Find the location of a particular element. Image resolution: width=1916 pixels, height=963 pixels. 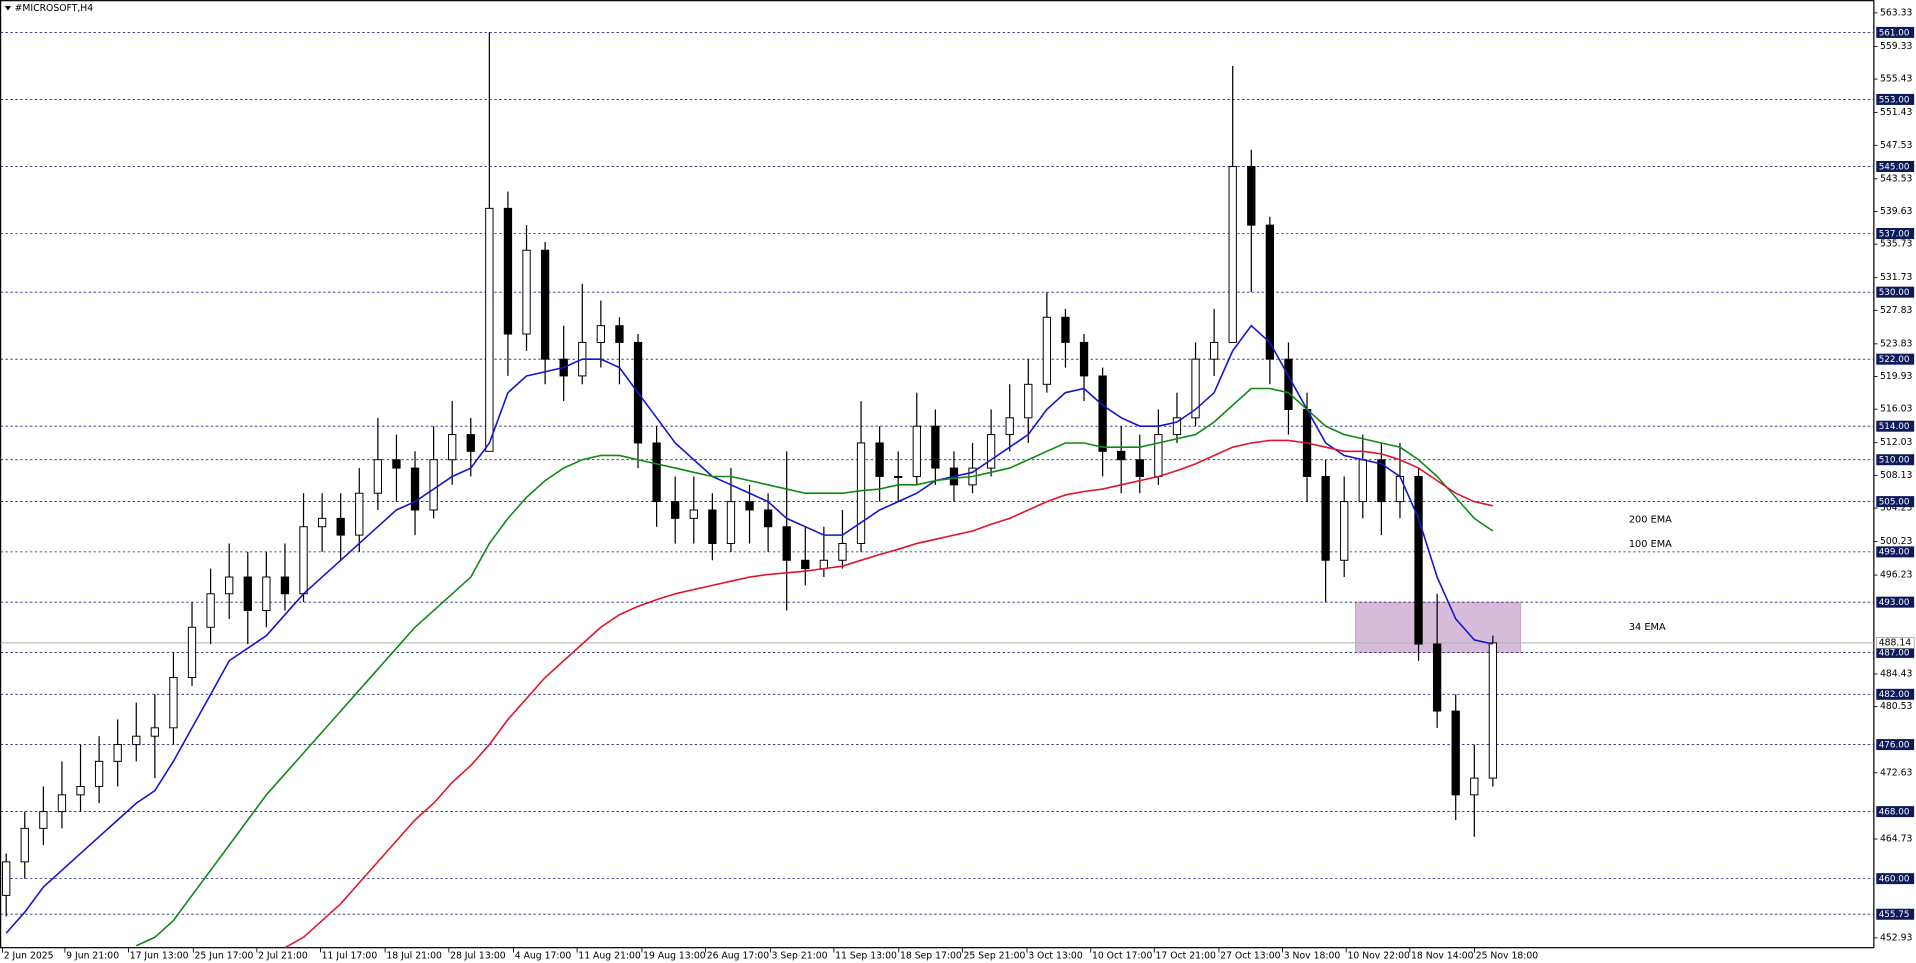

x-tick-label: 25 Jun 17:00 is located at coordinates (224, 956).